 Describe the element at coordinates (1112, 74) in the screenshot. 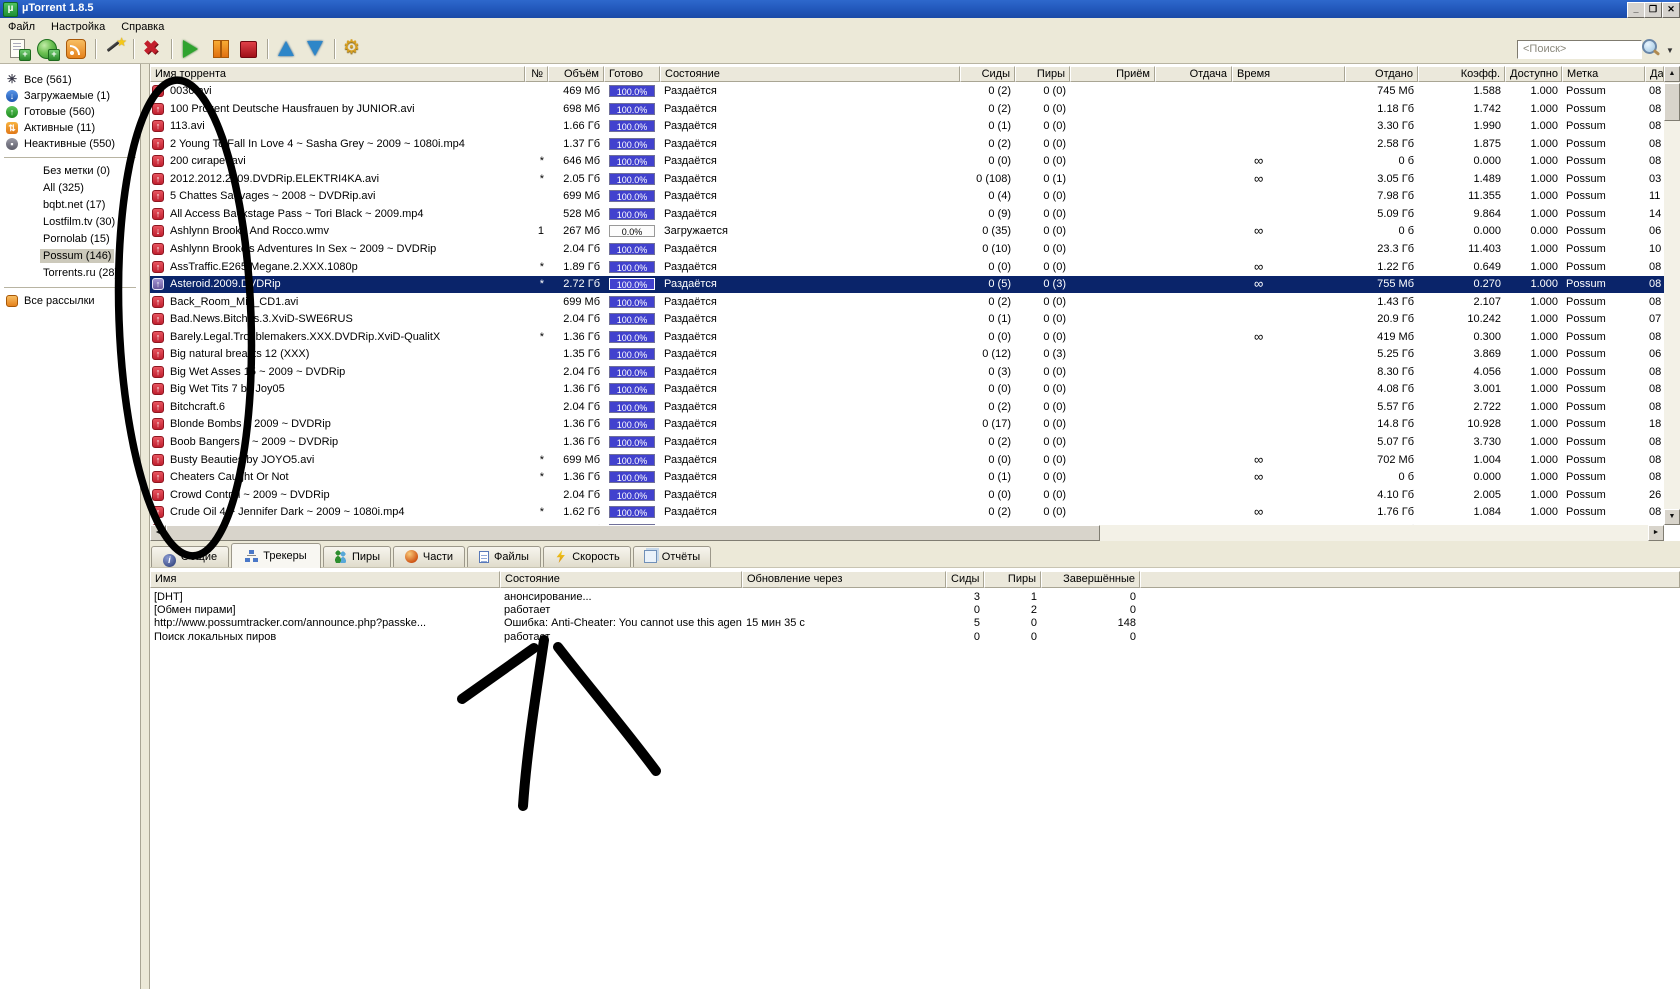

I see `column-header-7: Приём` at that location.